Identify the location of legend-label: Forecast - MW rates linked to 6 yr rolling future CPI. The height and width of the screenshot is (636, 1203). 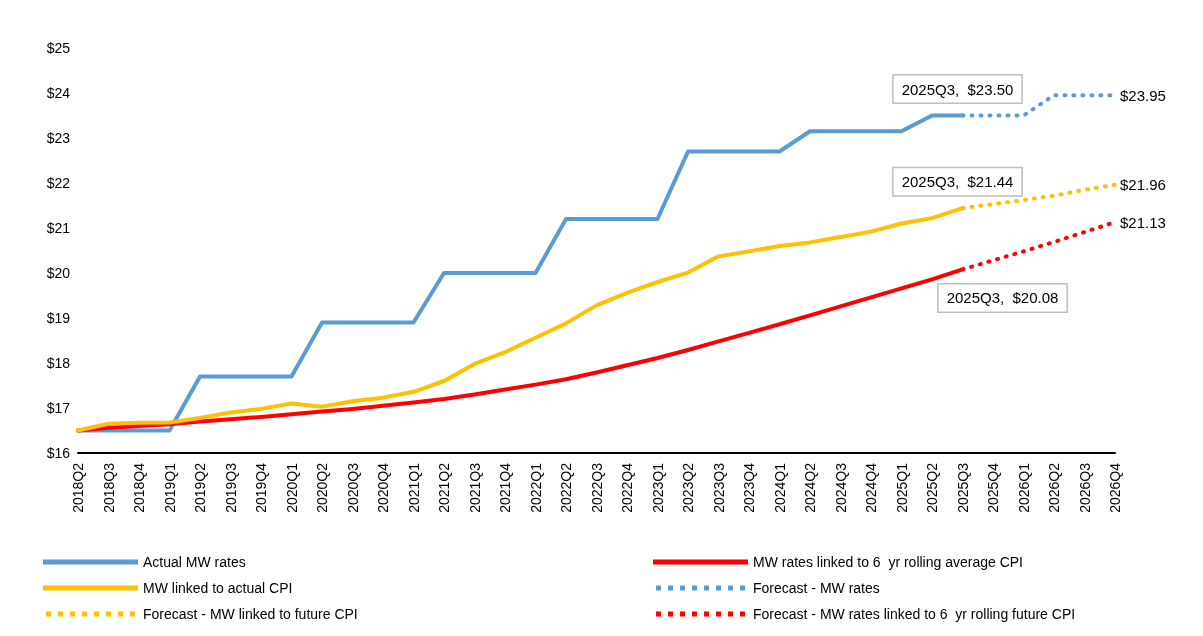
(914, 614).